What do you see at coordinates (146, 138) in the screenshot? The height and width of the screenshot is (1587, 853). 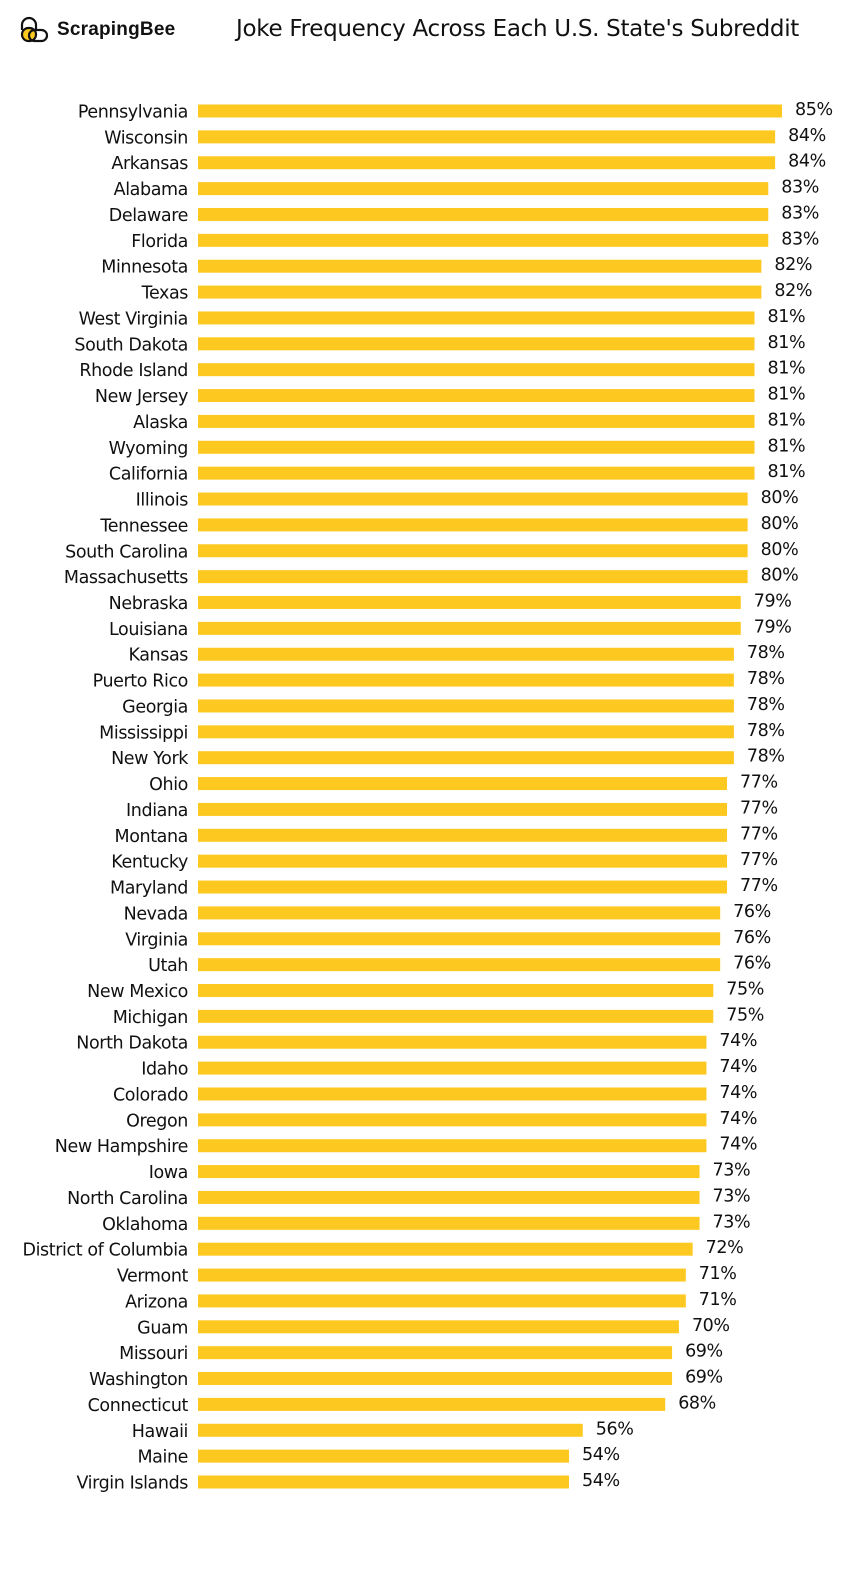 I see `category-label: Wisconsin` at bounding box center [146, 138].